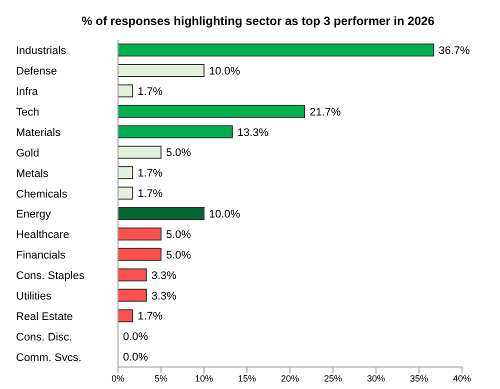  Describe the element at coordinates (50, 276) in the screenshot. I see `y-tick-label: Cons. Staples` at that location.